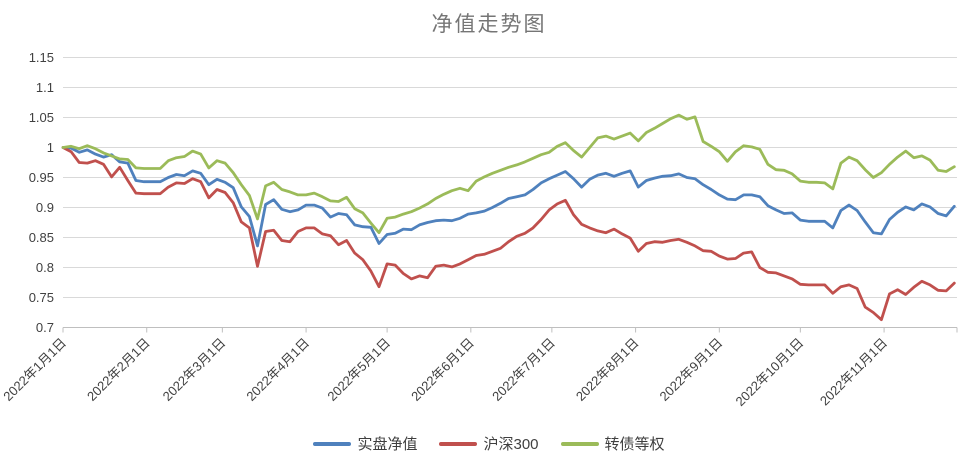 The width and height of the screenshot is (978, 460). I want to click on legend-label: 沪深300, so click(511, 444).